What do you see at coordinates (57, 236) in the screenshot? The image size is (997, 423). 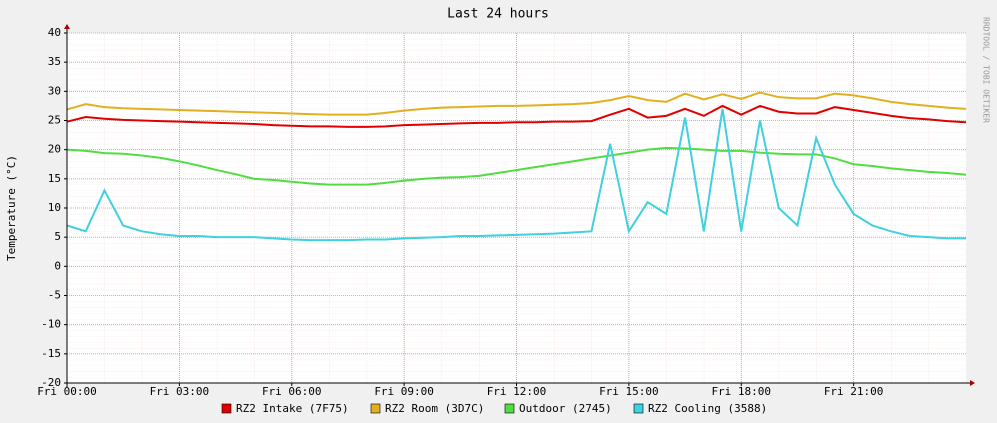 I see `y-tick-label: 5` at bounding box center [57, 236].